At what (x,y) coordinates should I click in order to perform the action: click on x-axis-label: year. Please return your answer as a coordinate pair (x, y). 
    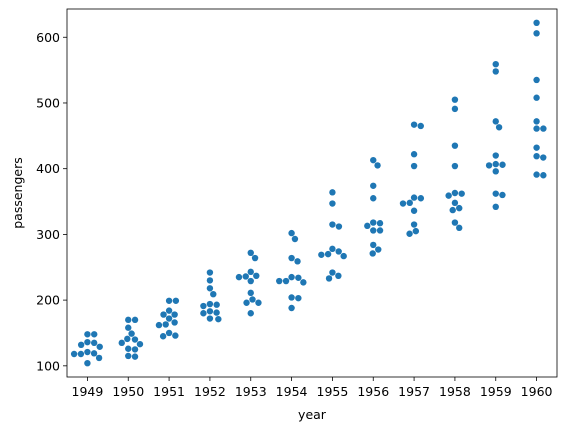
    Looking at the image, I should click on (312, 414).